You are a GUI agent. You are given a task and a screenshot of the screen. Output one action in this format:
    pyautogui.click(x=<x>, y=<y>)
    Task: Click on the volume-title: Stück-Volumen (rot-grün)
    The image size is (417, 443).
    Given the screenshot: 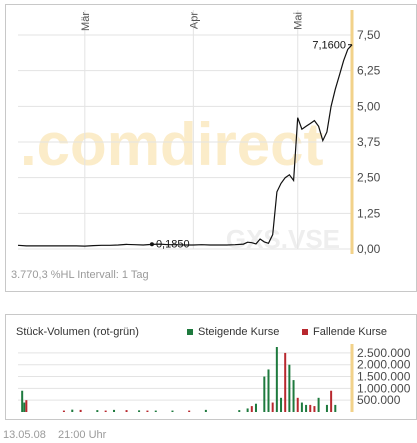 What is the action you would take?
    pyautogui.click(x=77, y=332)
    